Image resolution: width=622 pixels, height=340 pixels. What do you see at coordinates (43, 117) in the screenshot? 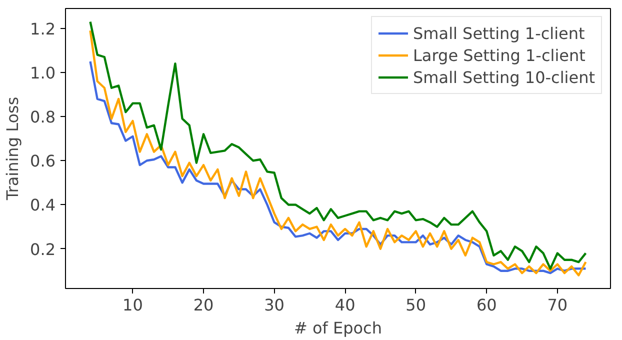
I see `y-tick-label: 0.8` at bounding box center [43, 117].